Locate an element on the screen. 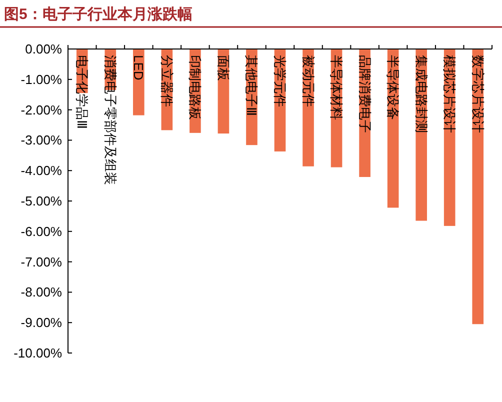 The height and width of the screenshot is (402, 502). y-tick-label: -9.00% is located at coordinates (41, 322).